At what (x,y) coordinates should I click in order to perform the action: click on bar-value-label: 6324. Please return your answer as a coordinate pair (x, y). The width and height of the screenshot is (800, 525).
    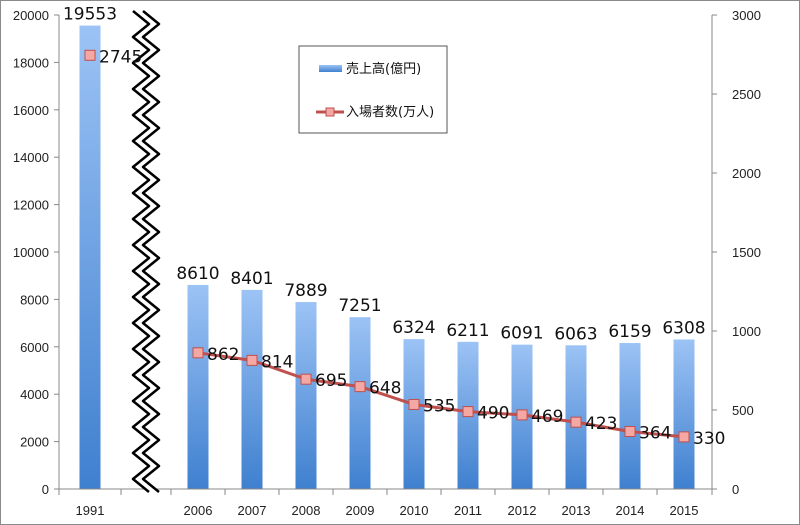
    Looking at the image, I should click on (413, 328).